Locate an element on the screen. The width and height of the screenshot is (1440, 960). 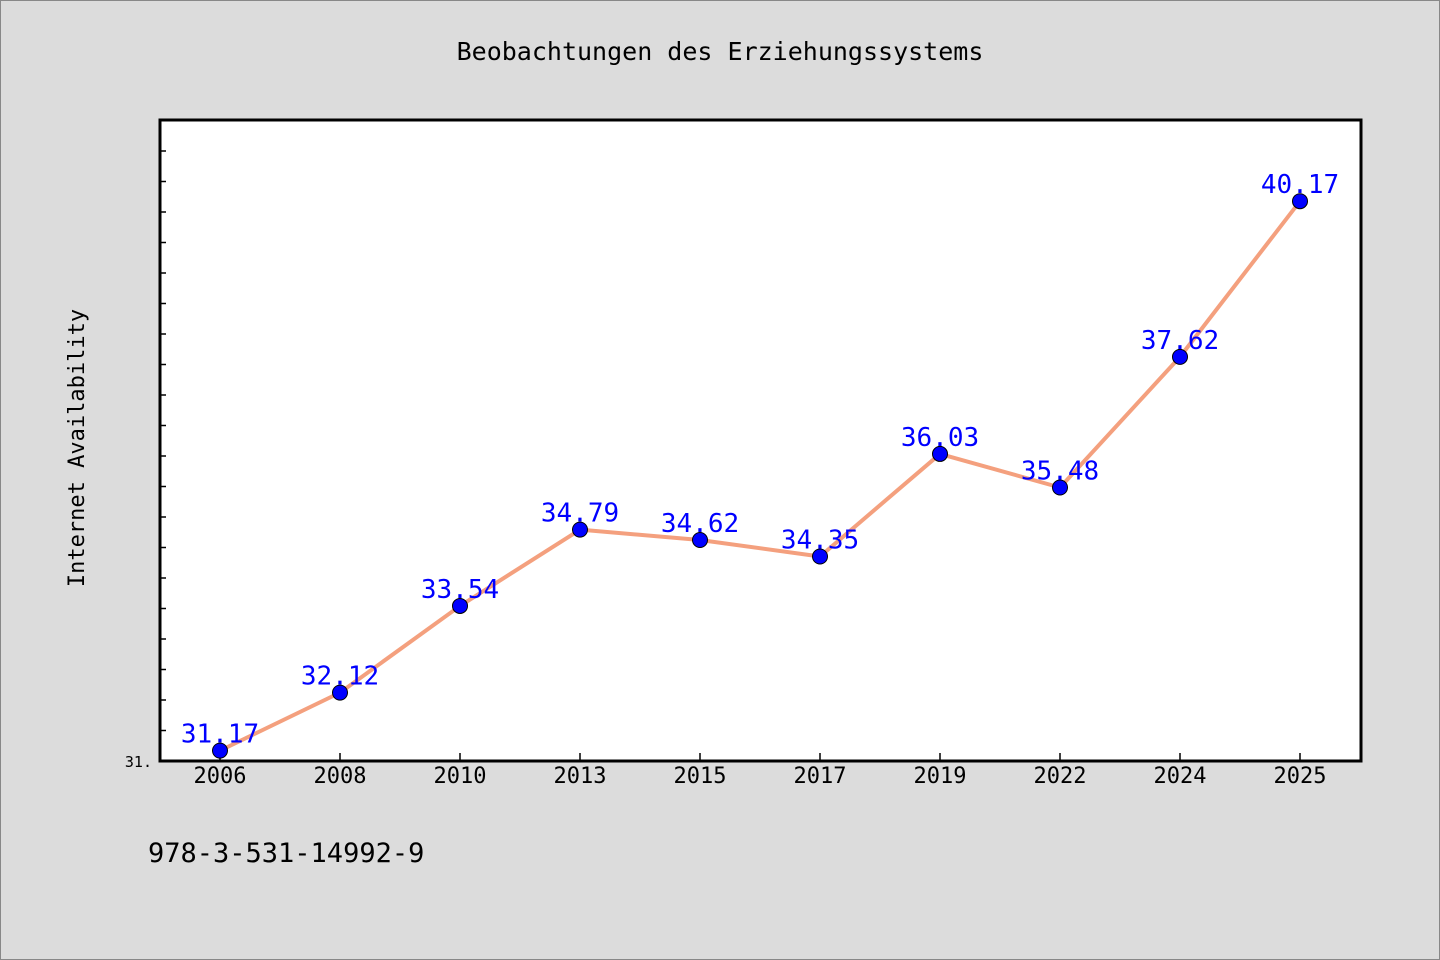
data-label: 31.17 is located at coordinates (220, 735).